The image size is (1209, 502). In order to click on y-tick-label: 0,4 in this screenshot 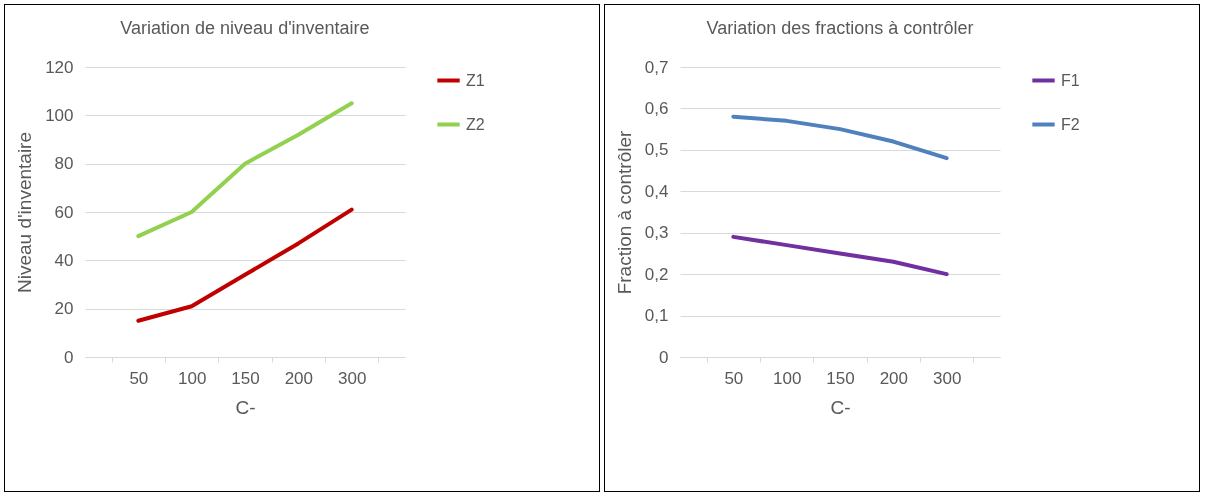, I will do `click(656, 191)`.